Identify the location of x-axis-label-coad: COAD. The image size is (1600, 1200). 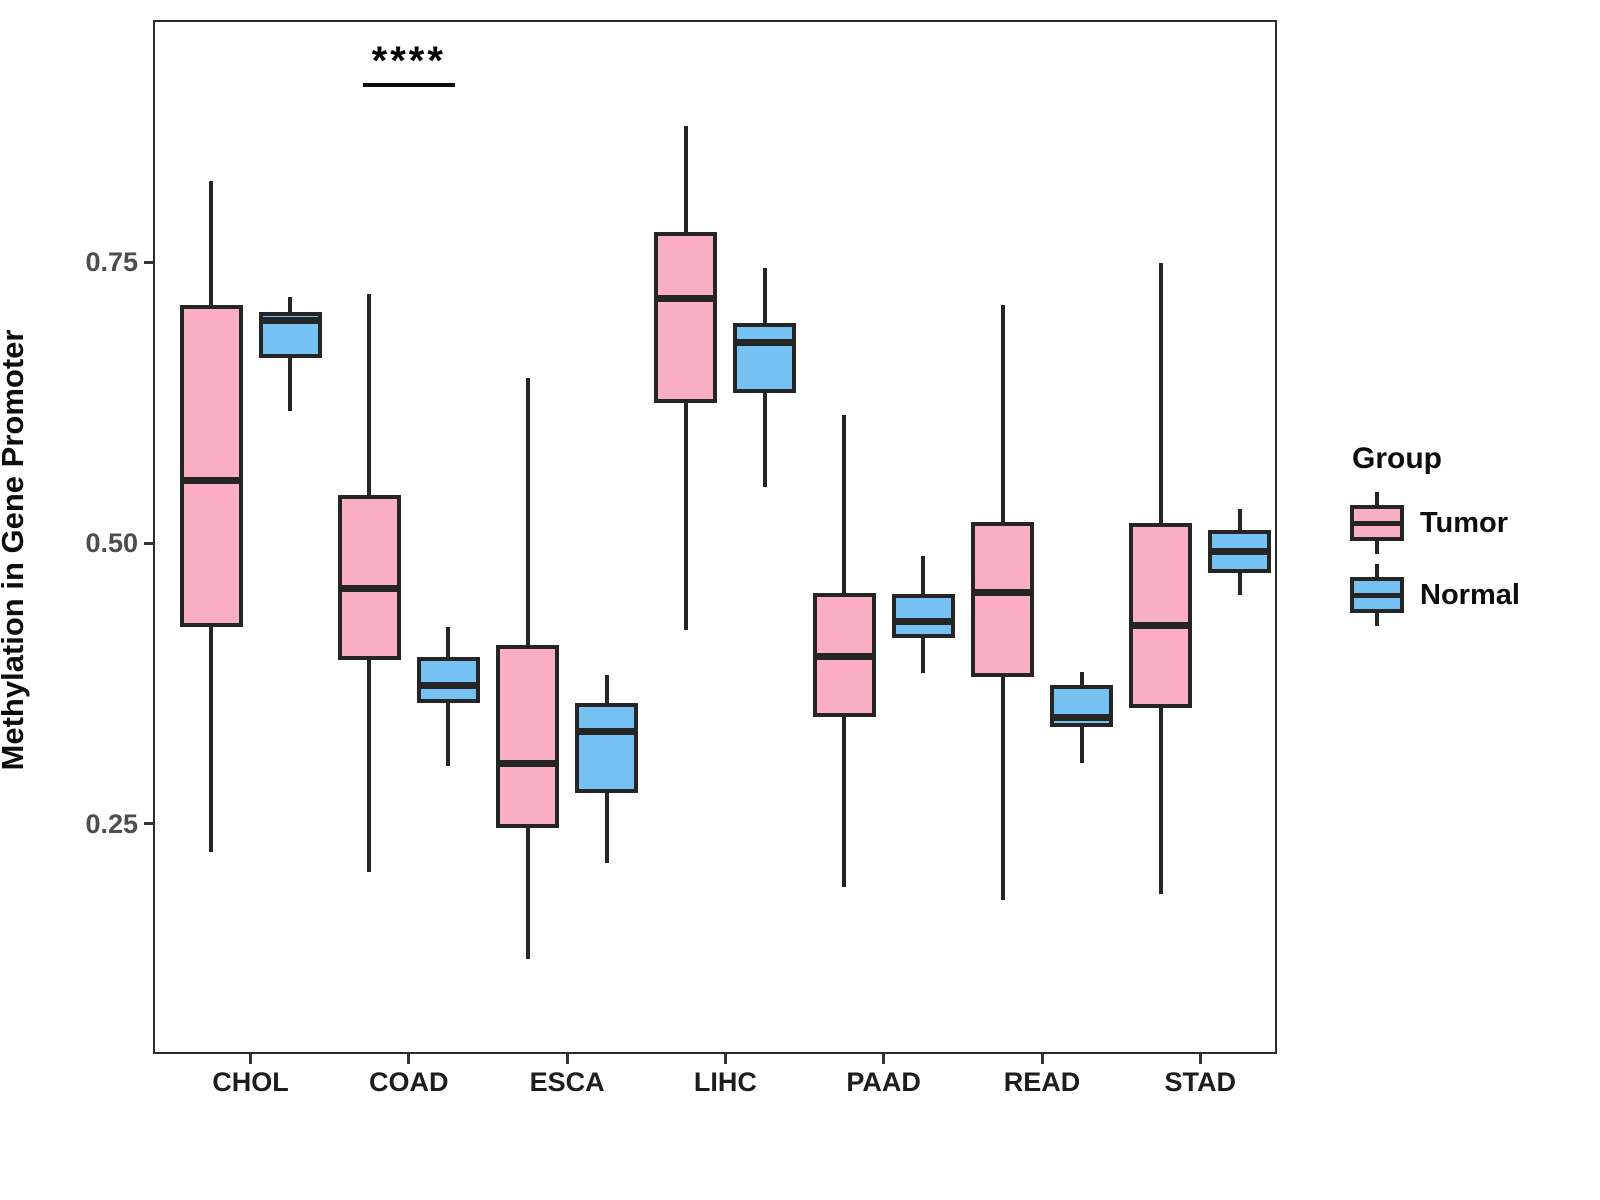
(409, 1082).